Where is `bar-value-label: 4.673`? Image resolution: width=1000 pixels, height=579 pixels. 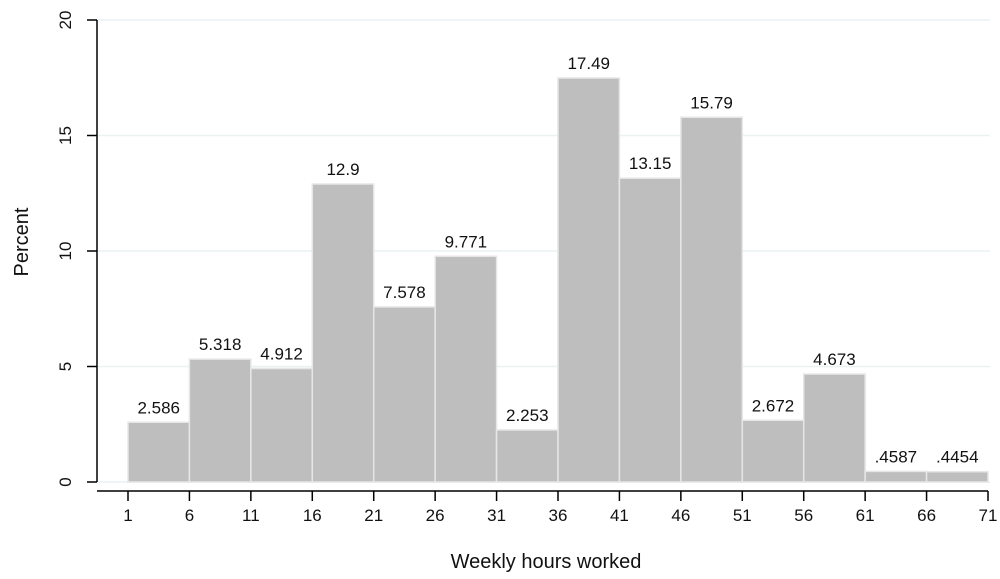
bar-value-label: 4.673 is located at coordinates (834, 359).